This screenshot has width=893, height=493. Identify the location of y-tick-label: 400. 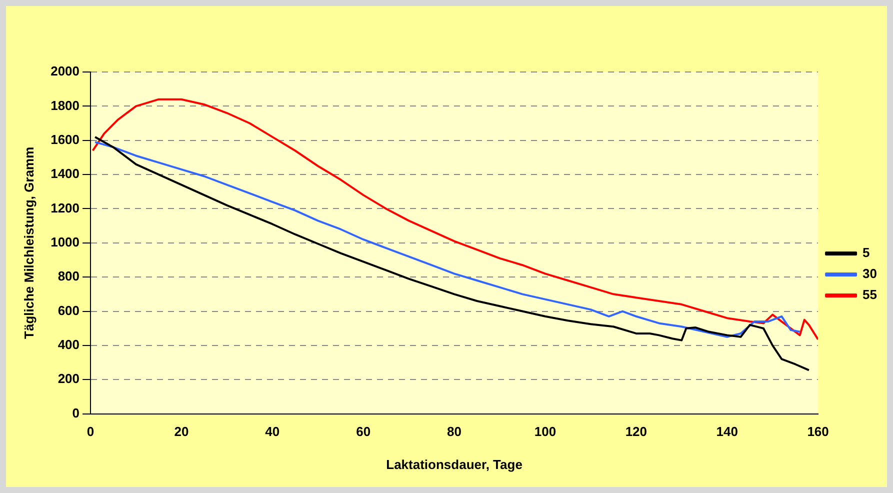
(69, 344).